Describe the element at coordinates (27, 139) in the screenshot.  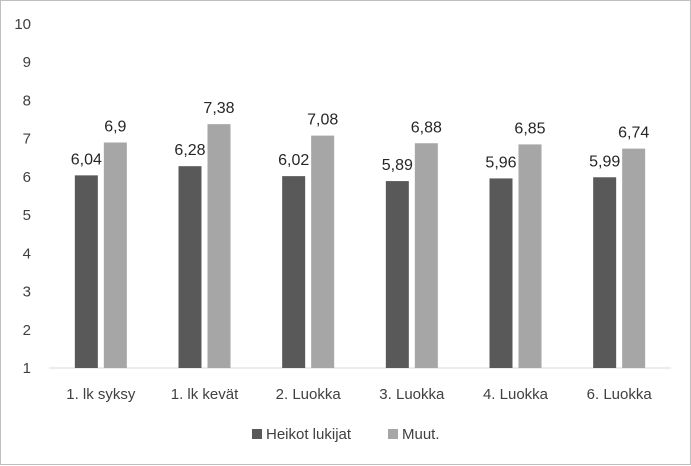
I see `y-tick-label-7: 7` at that location.